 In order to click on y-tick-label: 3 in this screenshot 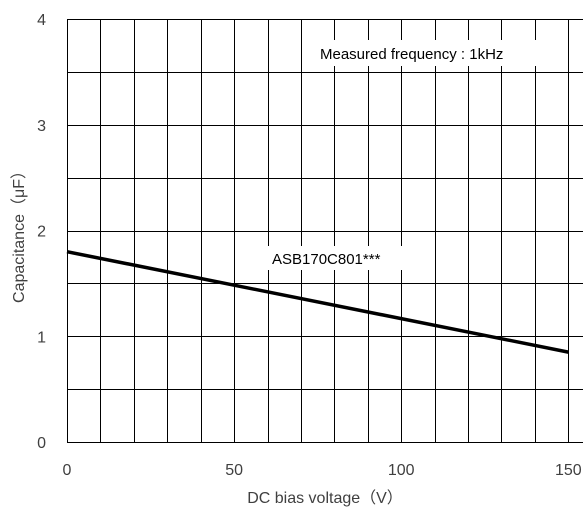, I will do `click(41, 126)`.